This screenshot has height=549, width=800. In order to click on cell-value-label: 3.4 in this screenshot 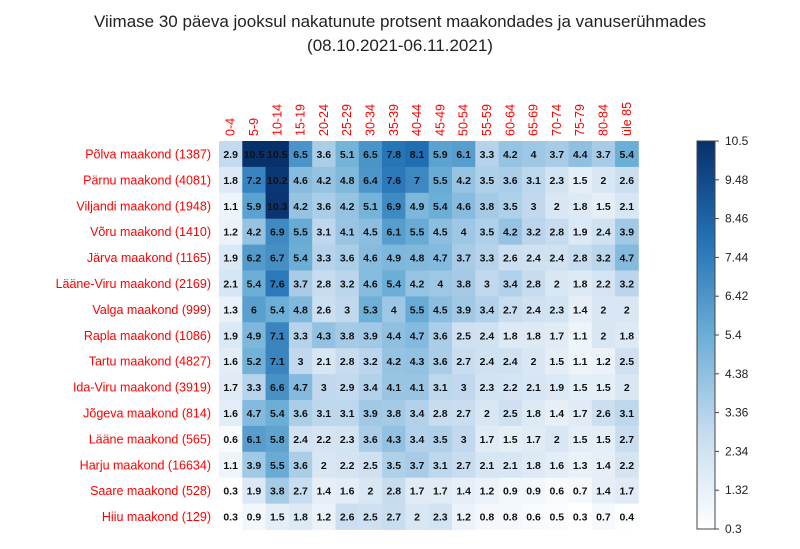, I will do `click(487, 310)`.